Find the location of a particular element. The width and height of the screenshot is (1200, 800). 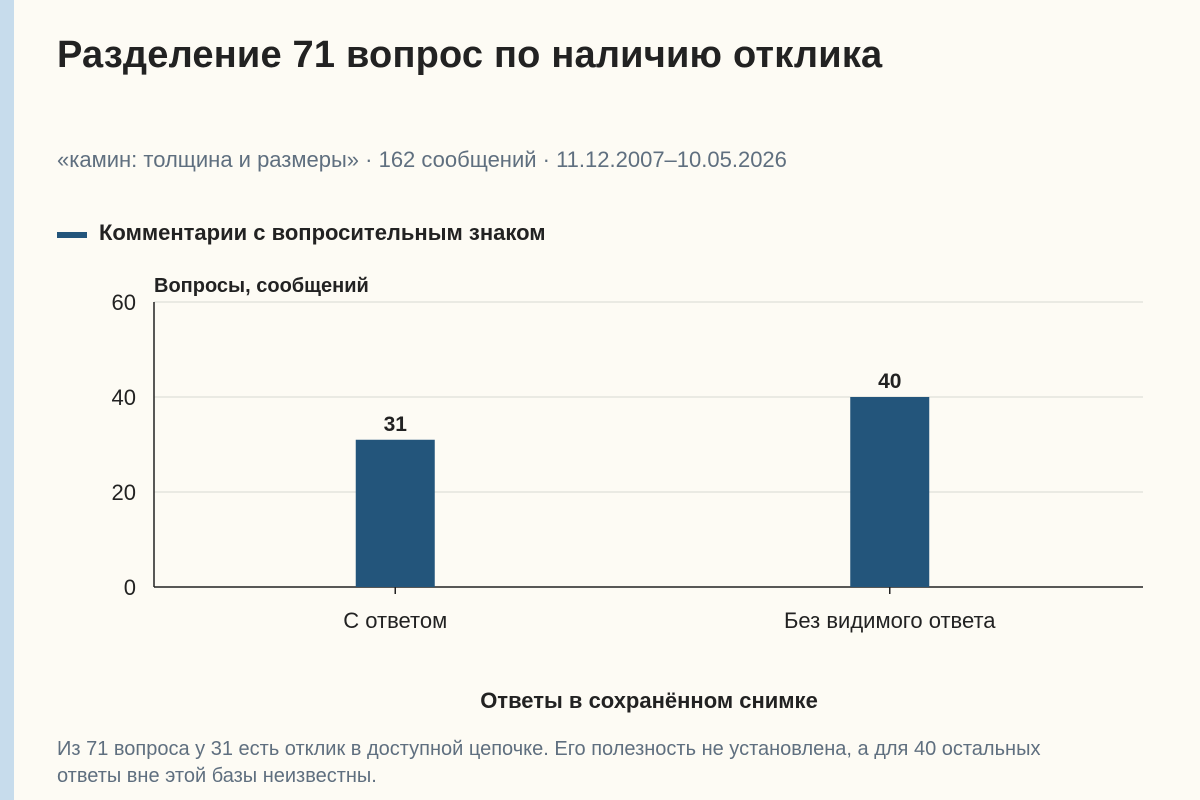

x-tick-label: С ответом is located at coordinates (395, 620).